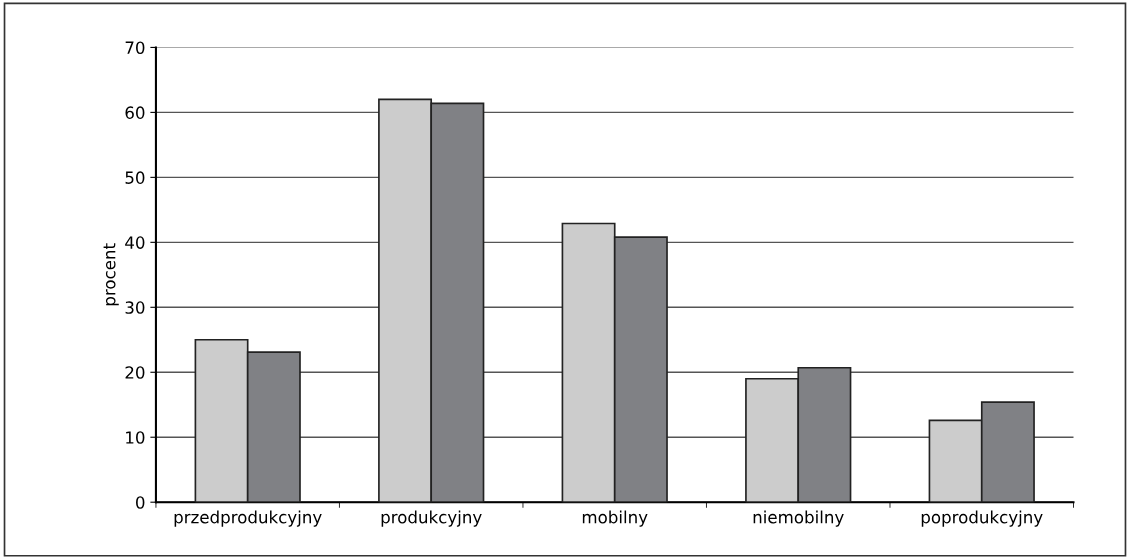 This screenshot has height=558, width=1130. What do you see at coordinates (111, 274) in the screenshot?
I see `y-axis-title: procent` at bounding box center [111, 274].